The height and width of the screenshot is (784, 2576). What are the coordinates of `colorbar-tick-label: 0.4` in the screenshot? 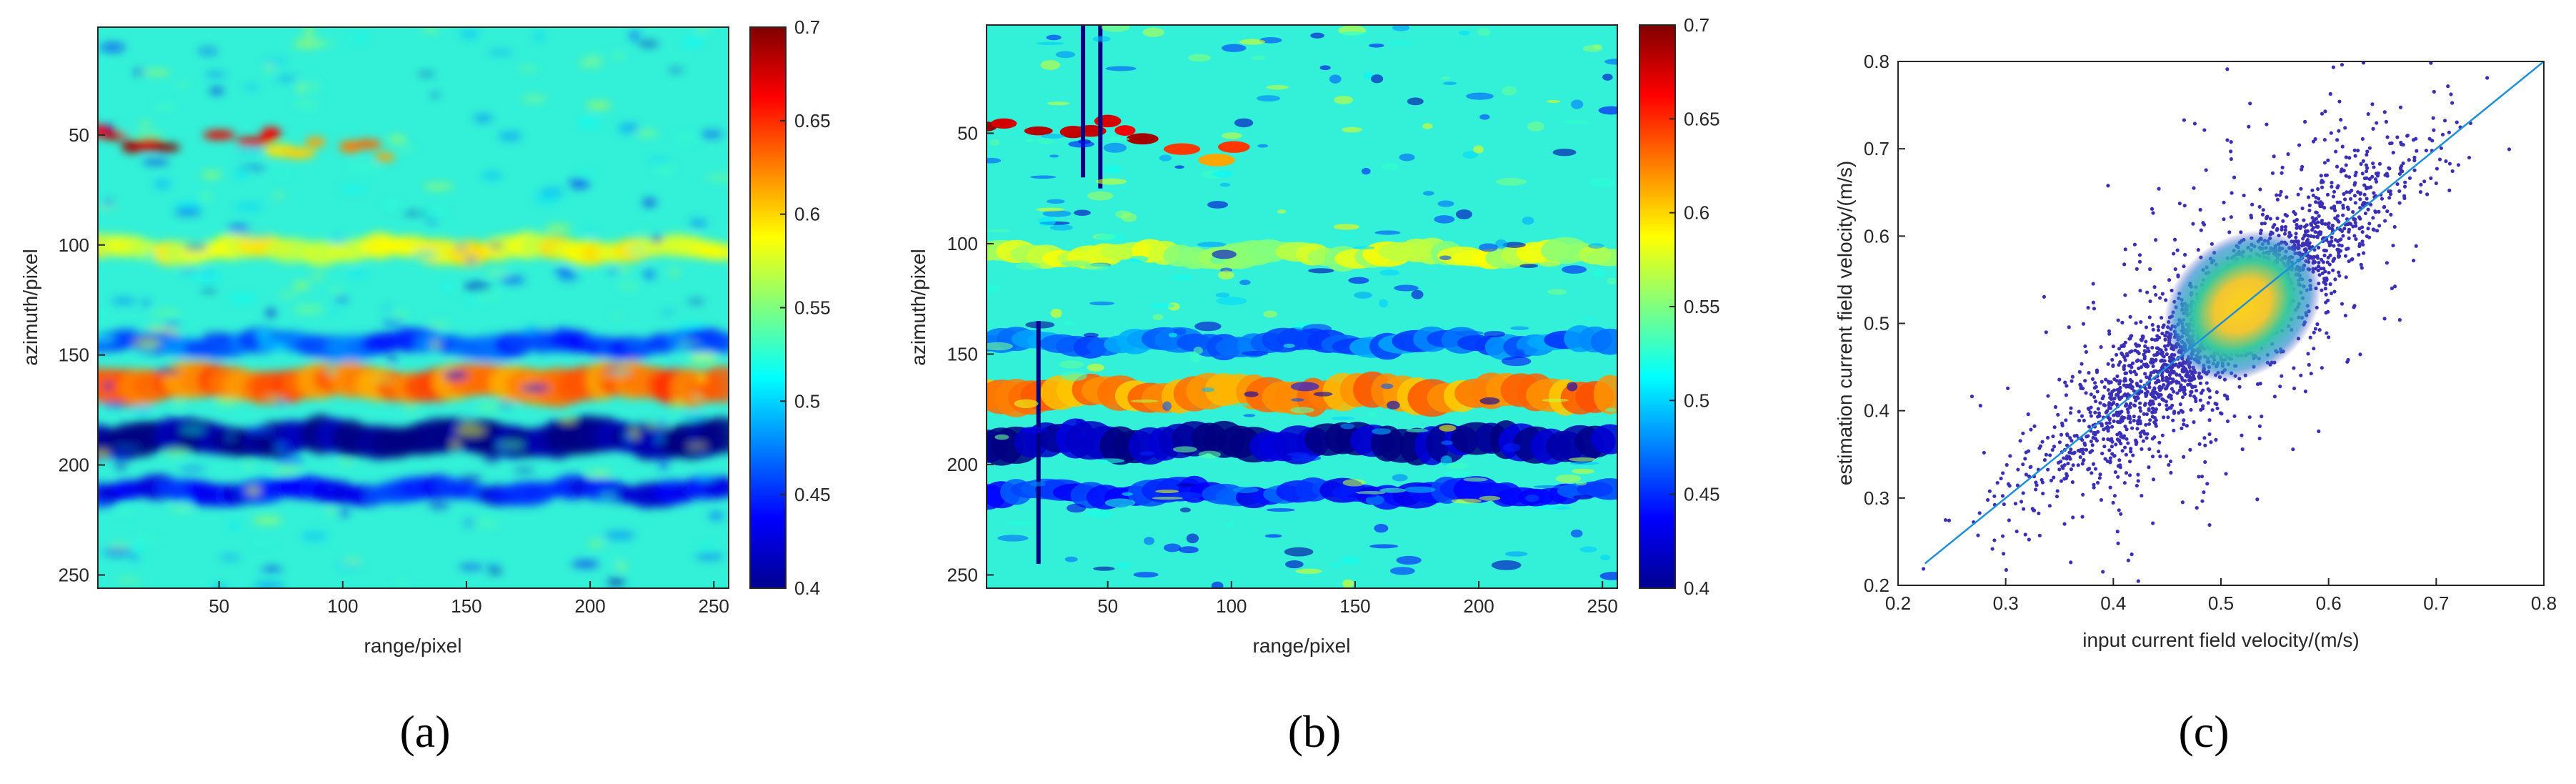 It's located at (807, 588).